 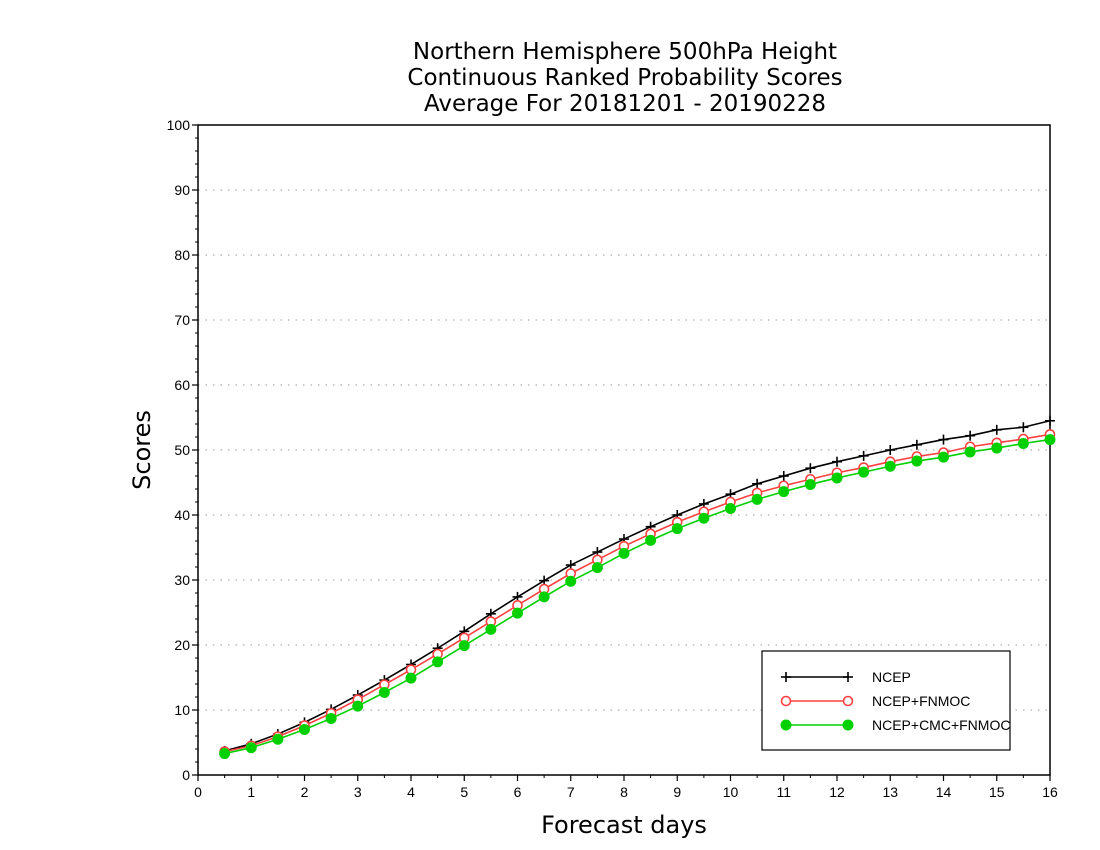 What do you see at coordinates (305, 792) in the screenshot?
I see `x-tick-label-2: 2` at bounding box center [305, 792].